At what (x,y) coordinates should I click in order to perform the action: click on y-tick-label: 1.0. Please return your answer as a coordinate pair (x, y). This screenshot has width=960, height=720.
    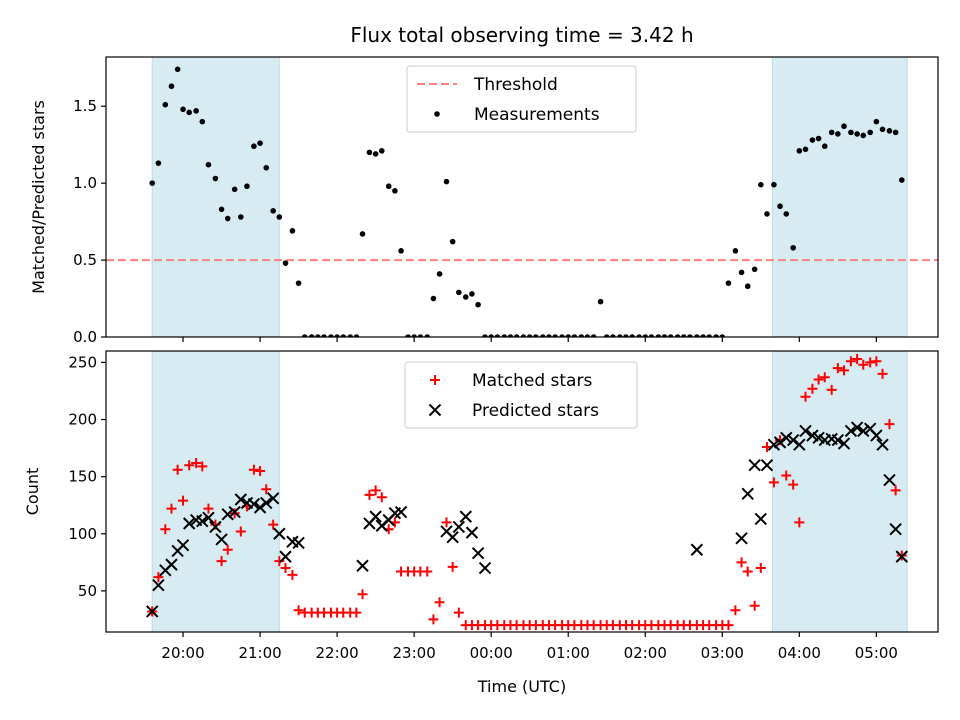
    Looking at the image, I should click on (85, 183).